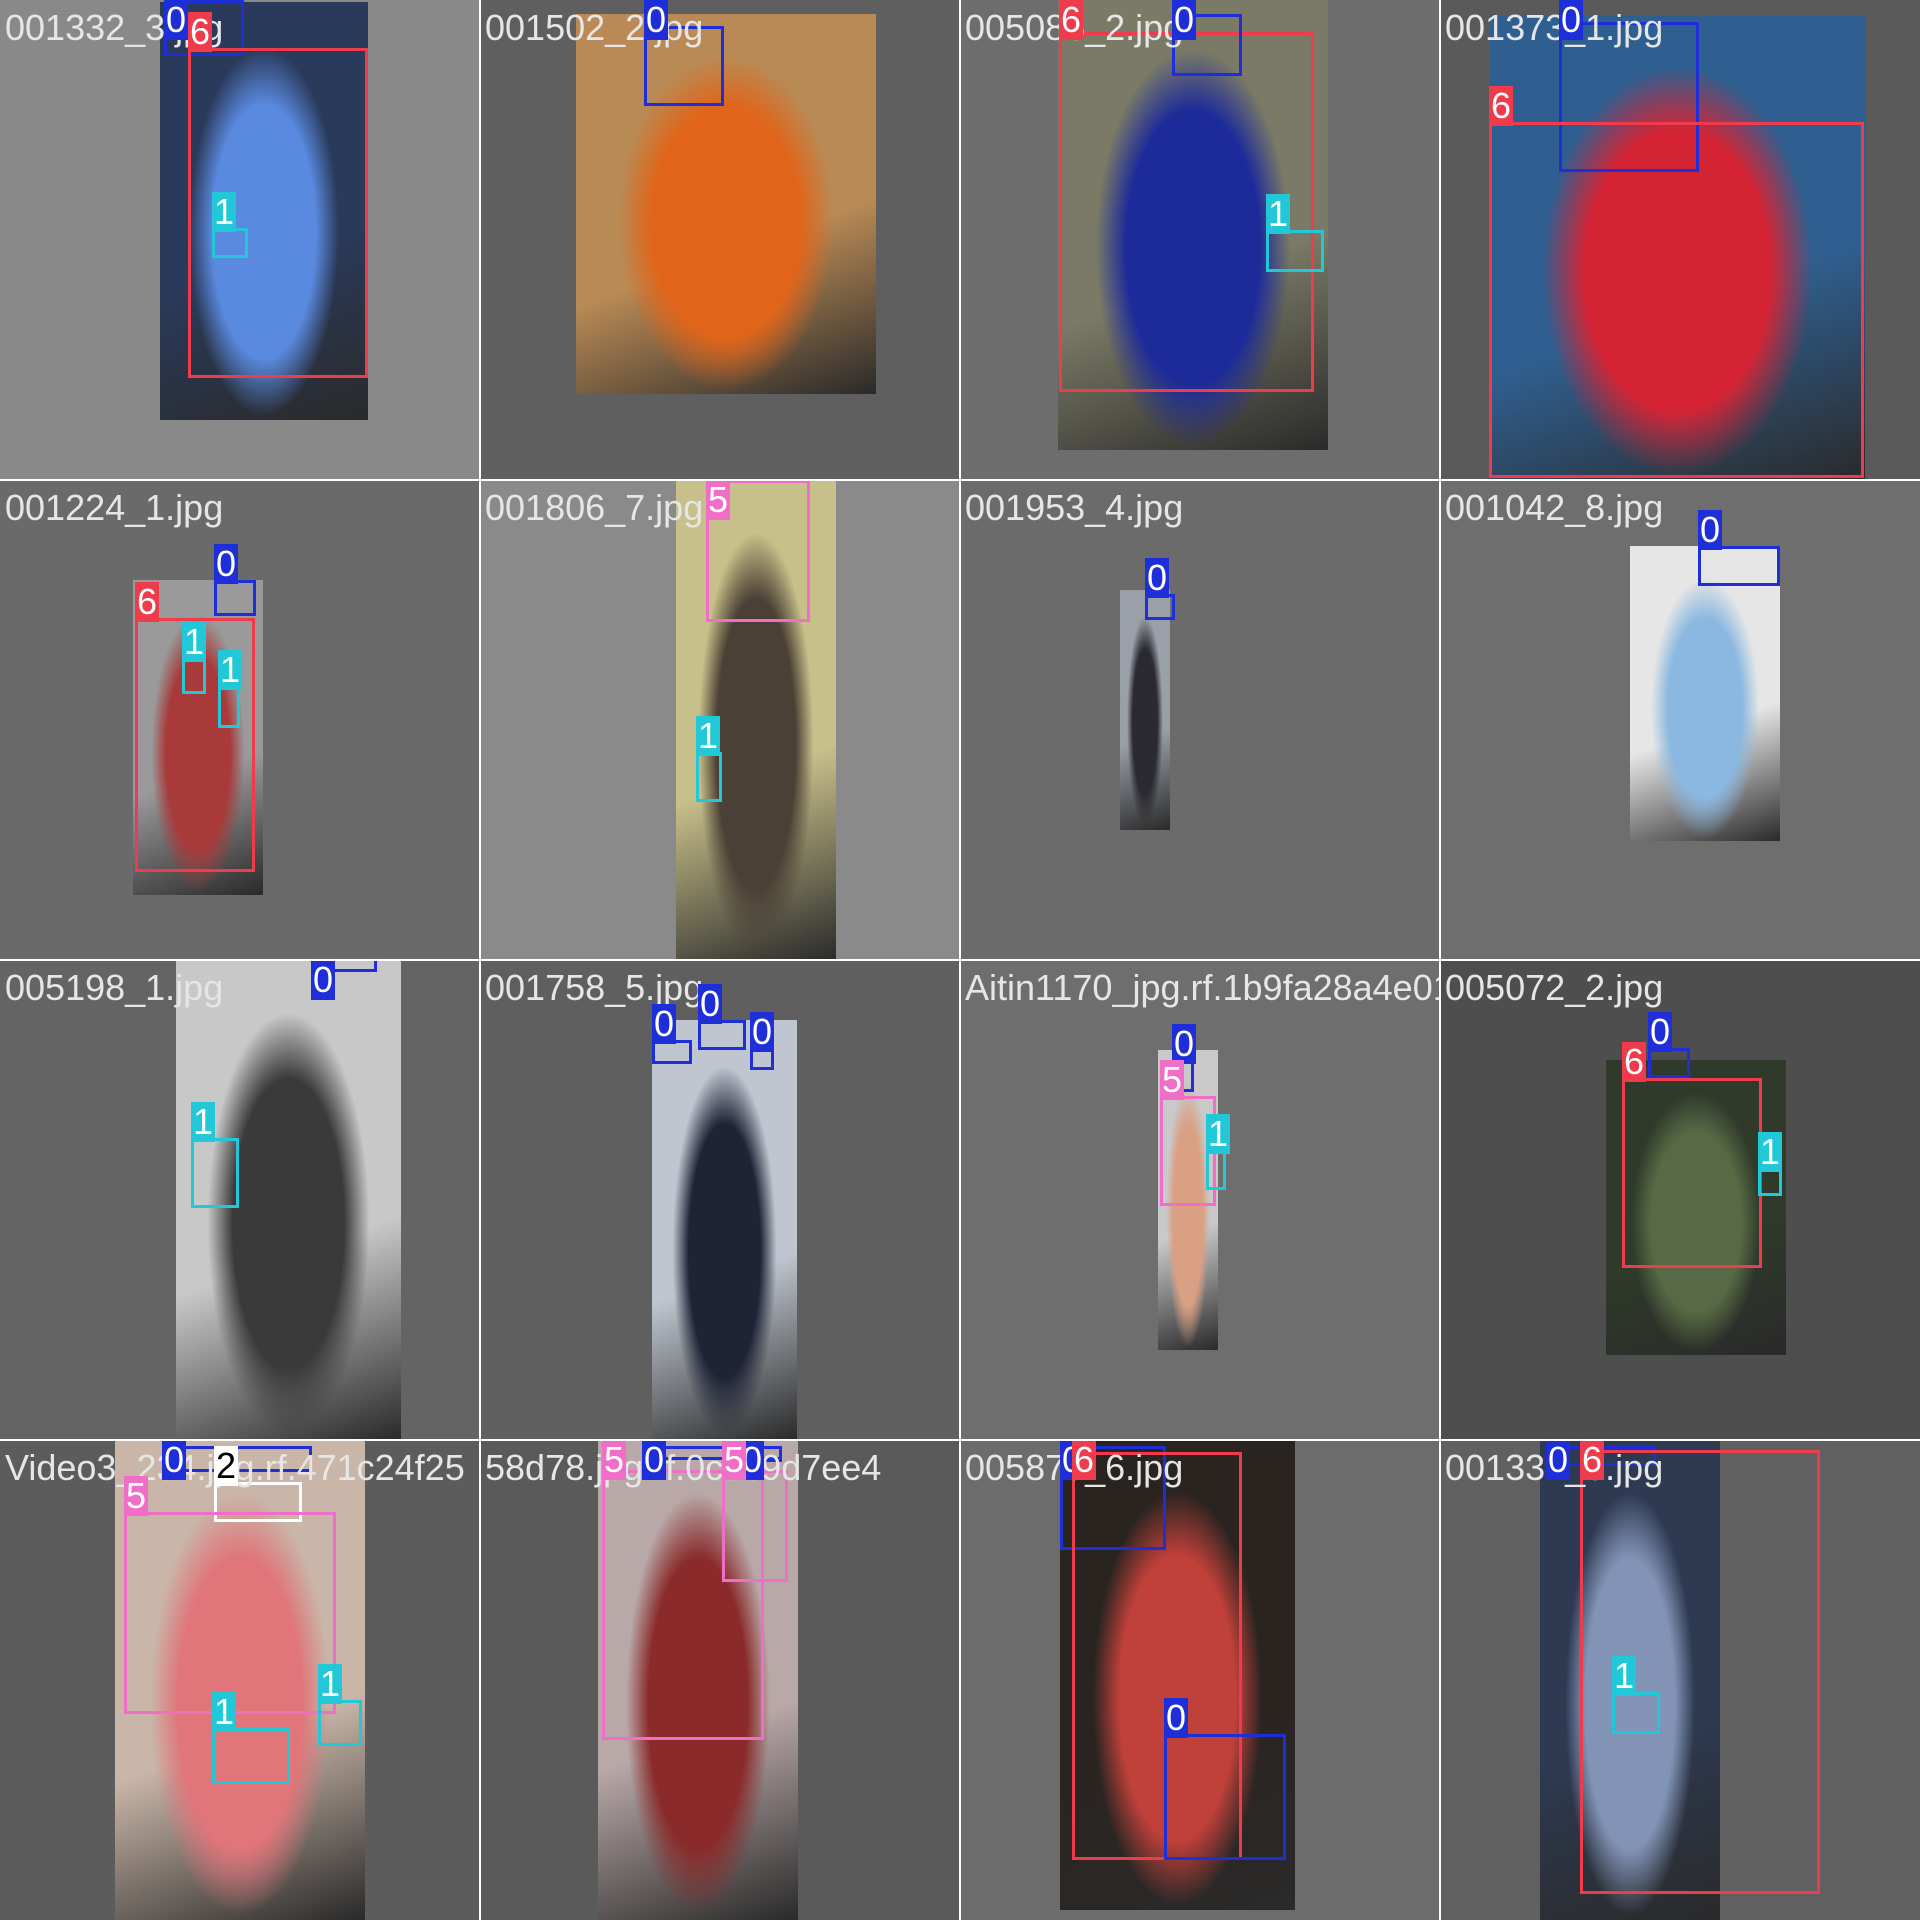 The height and width of the screenshot is (1920, 1920). Describe the element at coordinates (594, 987) in the screenshot. I see `tile-filename: 001758_5.jpg` at that location.